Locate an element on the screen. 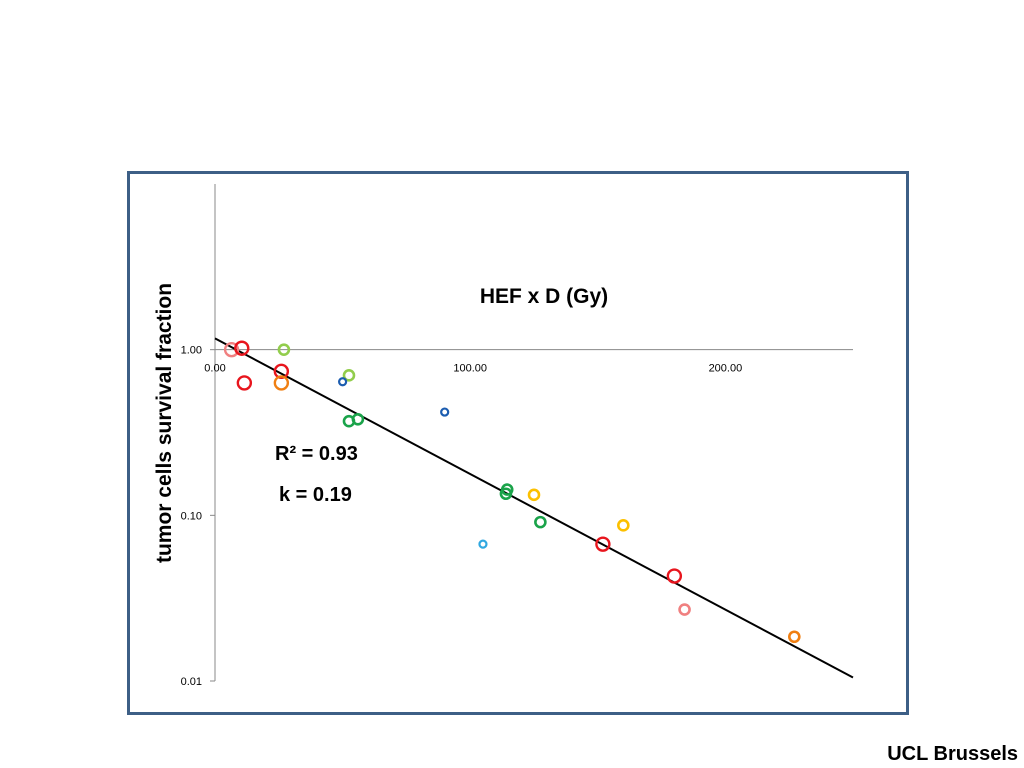 The image size is (1024, 768). tick-marks is located at coordinates (212, 515).